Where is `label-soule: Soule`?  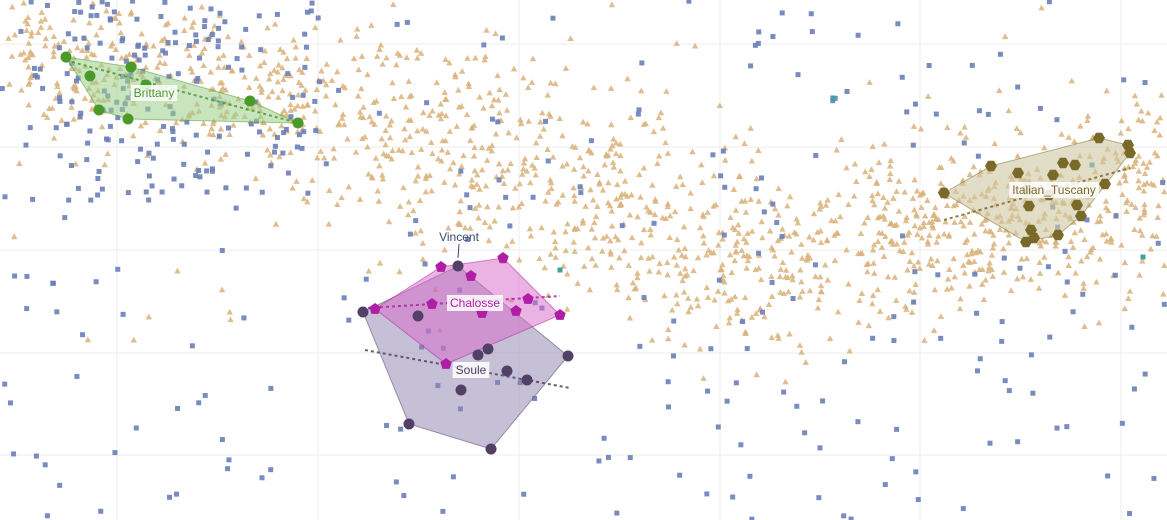 label-soule: Soule is located at coordinates (471, 370).